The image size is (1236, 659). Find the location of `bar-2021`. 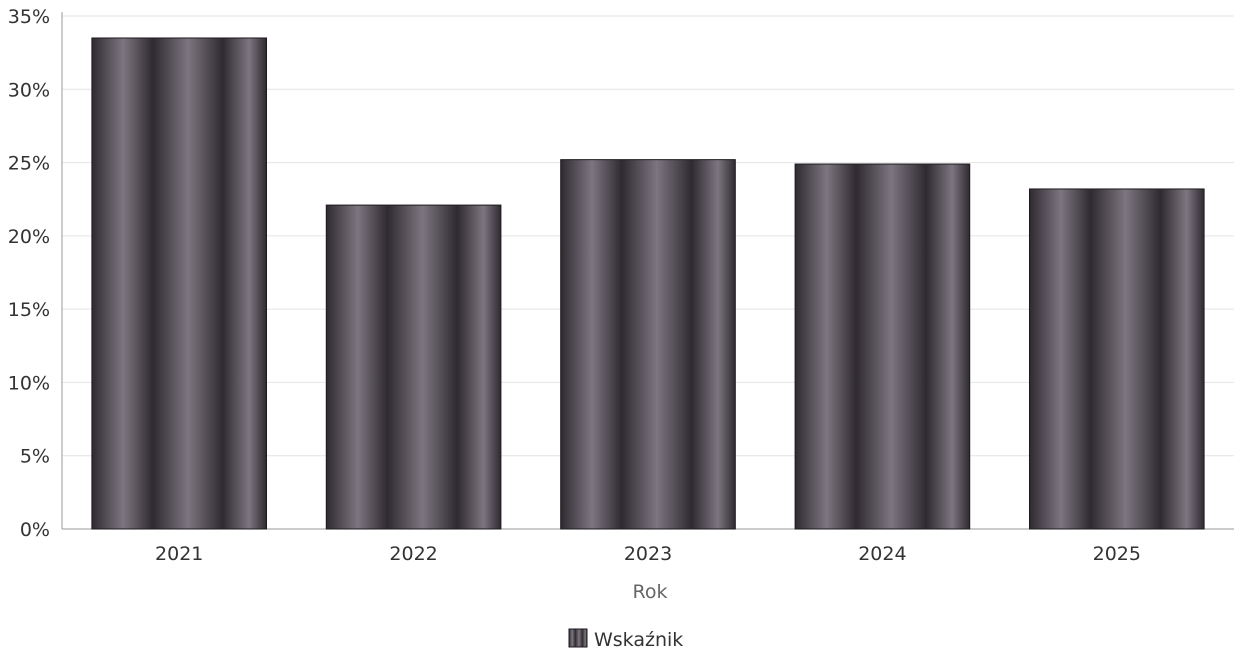

bar-2021 is located at coordinates (179, 283).